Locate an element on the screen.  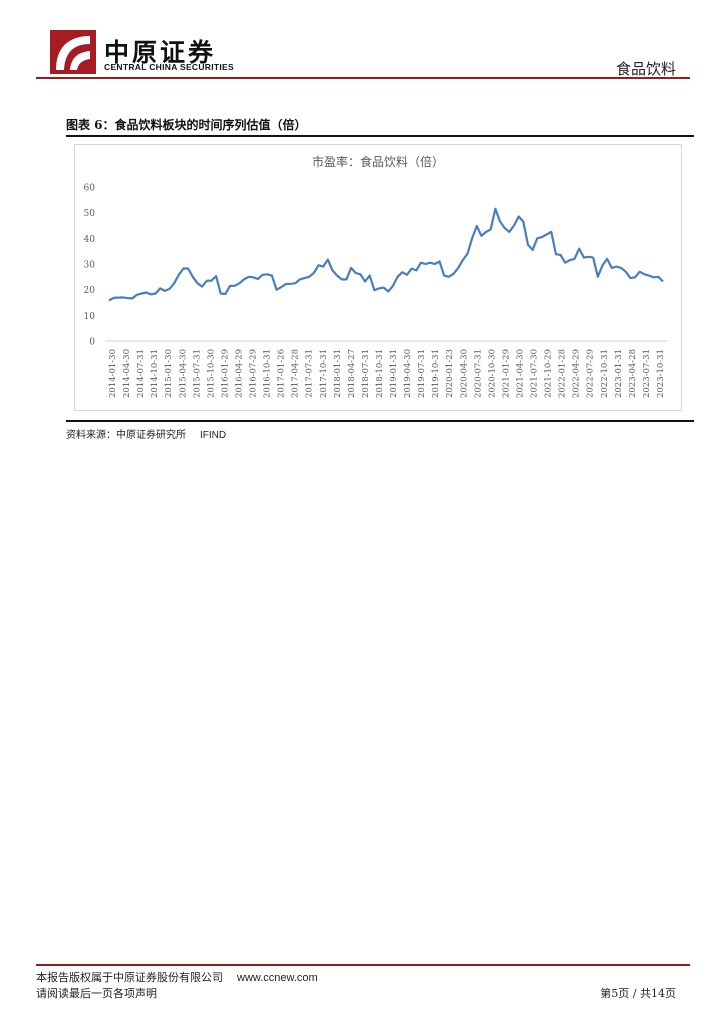
x-tick-label: 2022-10-31 is located at coordinates (605, 373).